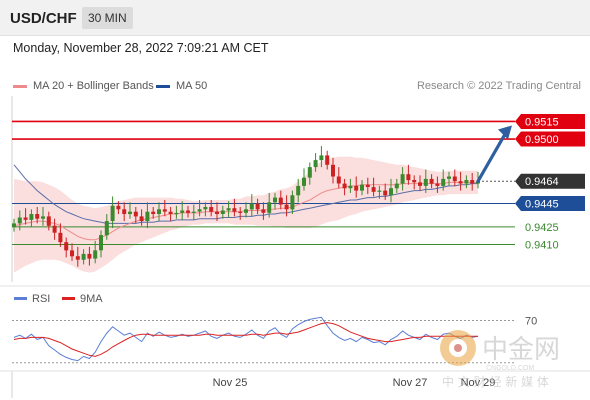  Describe the element at coordinates (542, 140) in the screenshot. I see `level-tag-0.9500: 0.9500` at that location.